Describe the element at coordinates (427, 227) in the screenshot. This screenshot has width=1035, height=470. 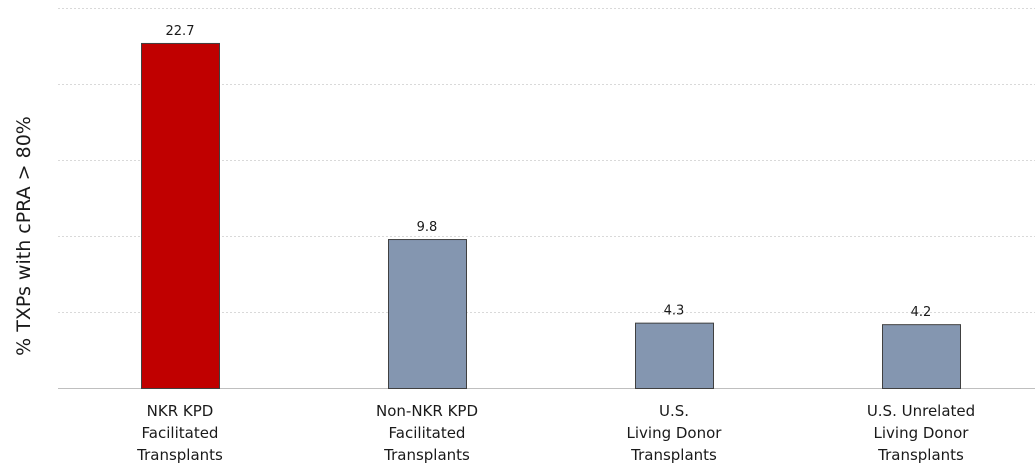
I see `data-label-2: 9.8` at that location.